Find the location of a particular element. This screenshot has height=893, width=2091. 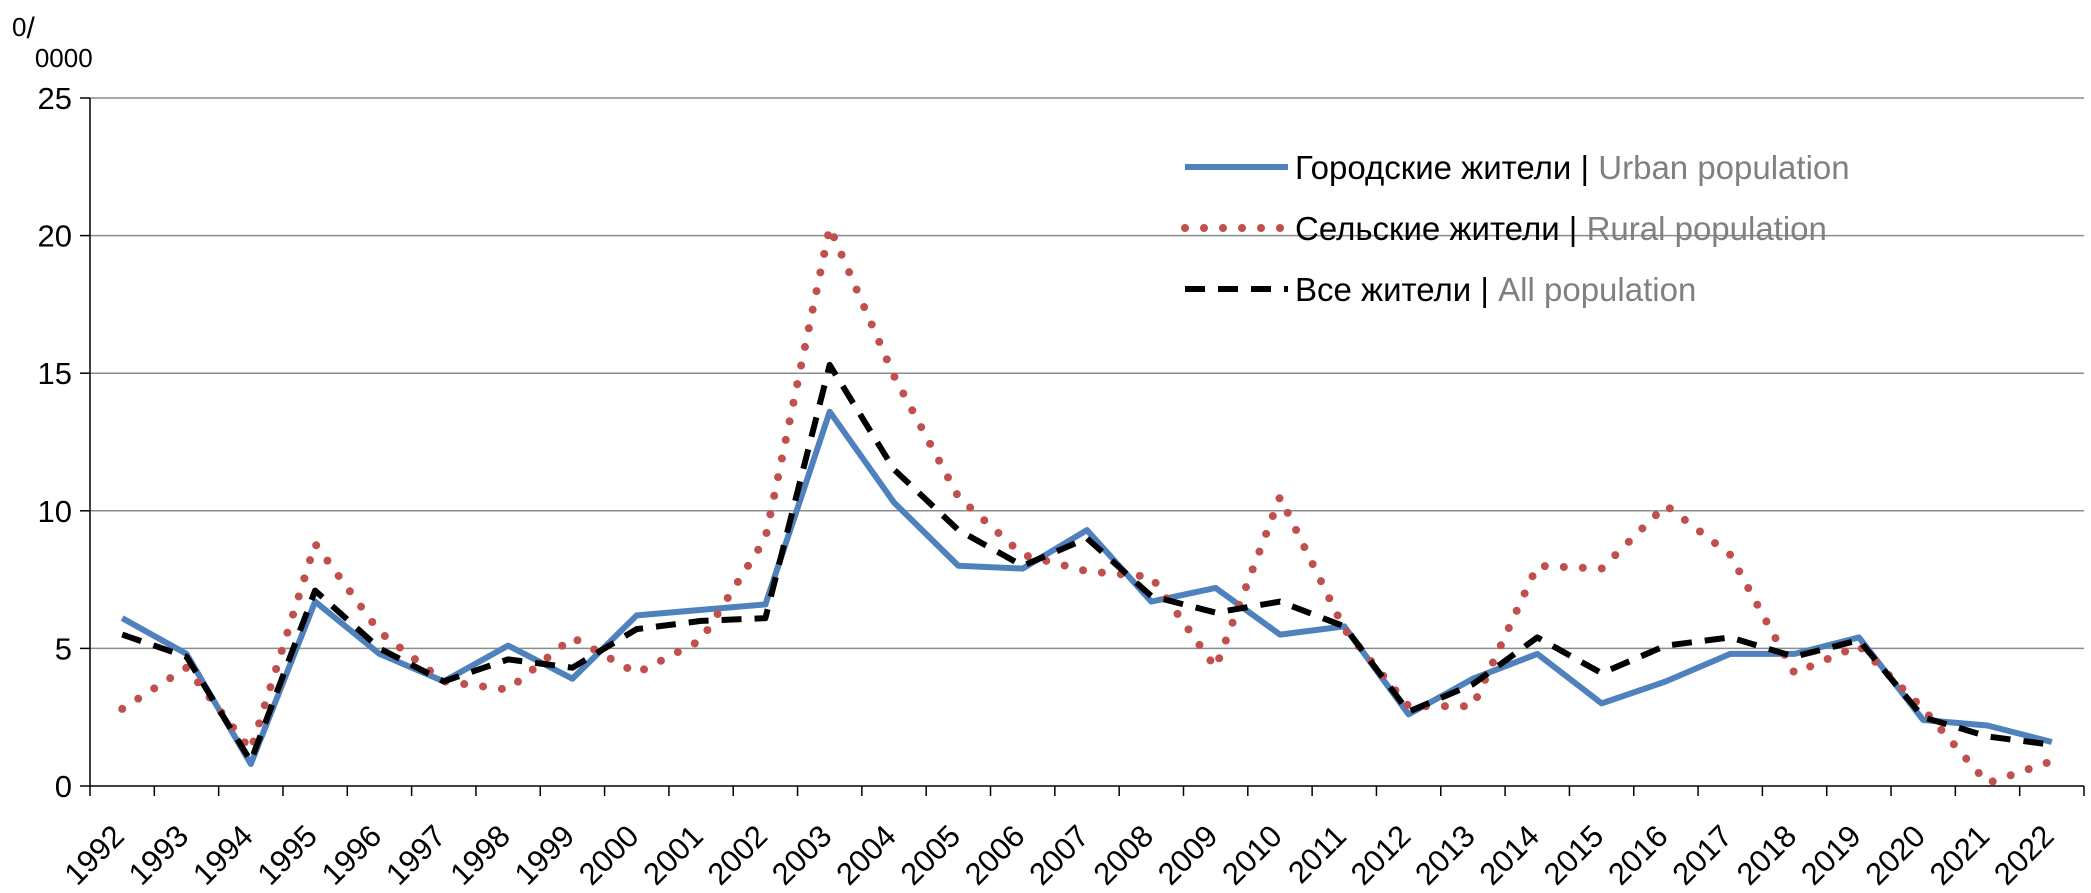

legend-entry: Сельские жители | Rural population is located at coordinates (1561, 228).